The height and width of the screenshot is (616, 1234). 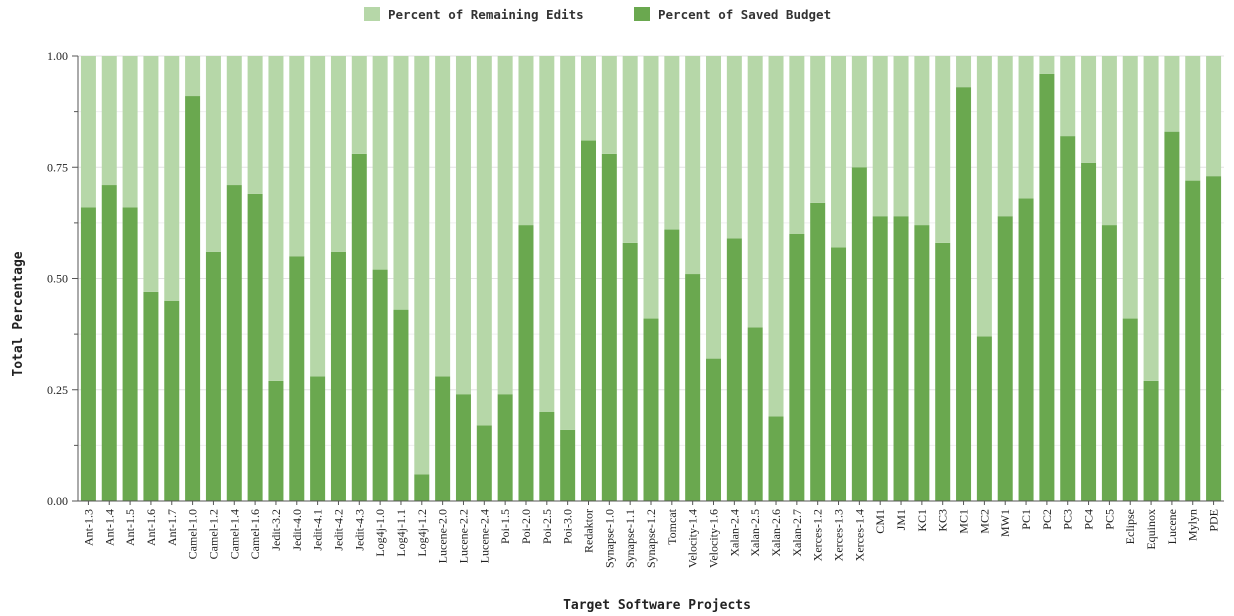 I want to click on x-tick-label: Poi-3.0, so click(x=568, y=526).